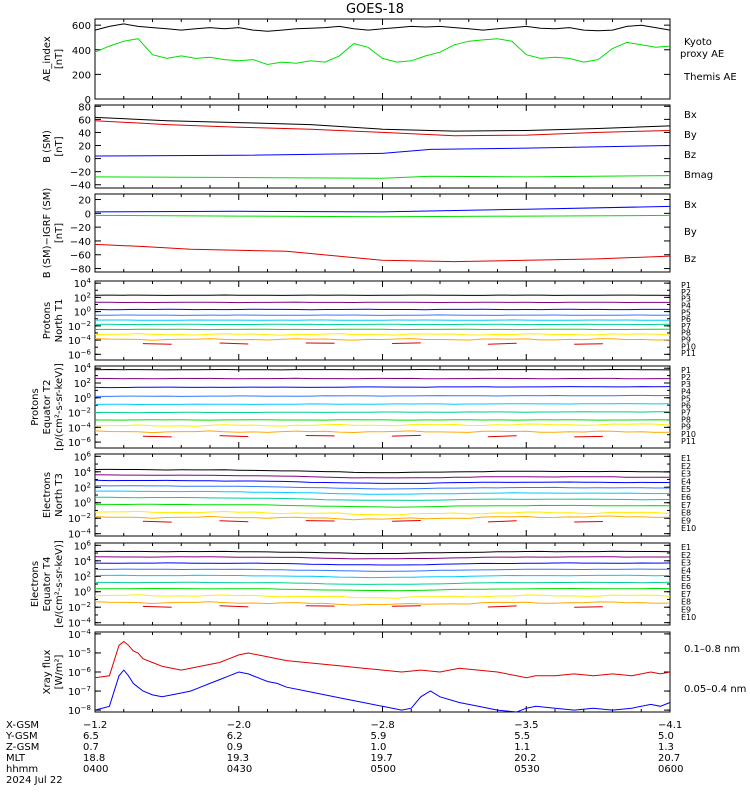 The image size is (750, 800). I want to click on y-tick-label: 600, so click(81, 26).